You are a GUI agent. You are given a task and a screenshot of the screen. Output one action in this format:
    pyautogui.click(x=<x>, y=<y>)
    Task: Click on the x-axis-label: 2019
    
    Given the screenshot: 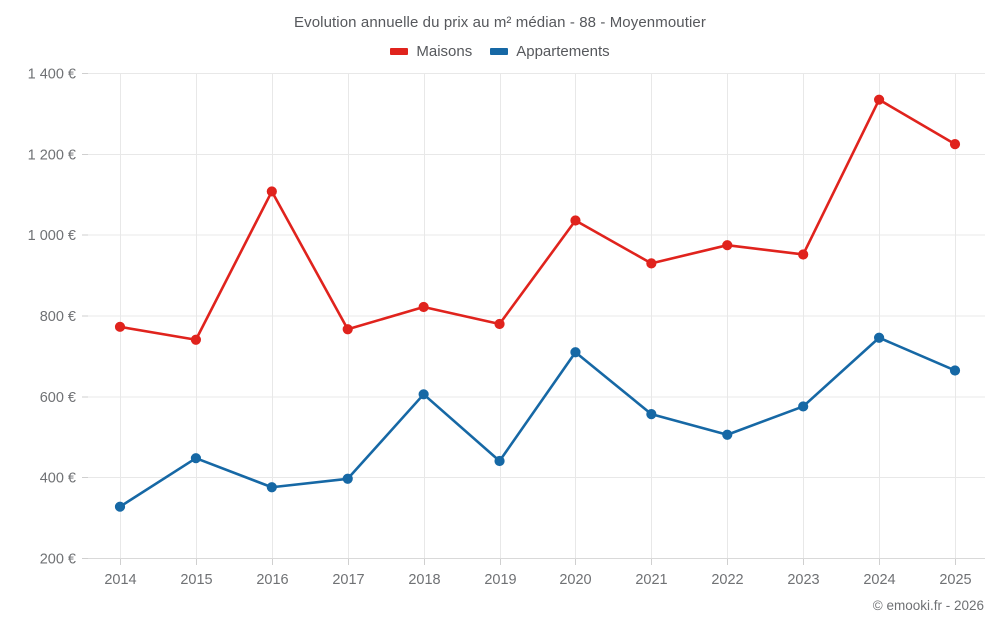 What is the action you would take?
    pyautogui.click(x=500, y=580)
    